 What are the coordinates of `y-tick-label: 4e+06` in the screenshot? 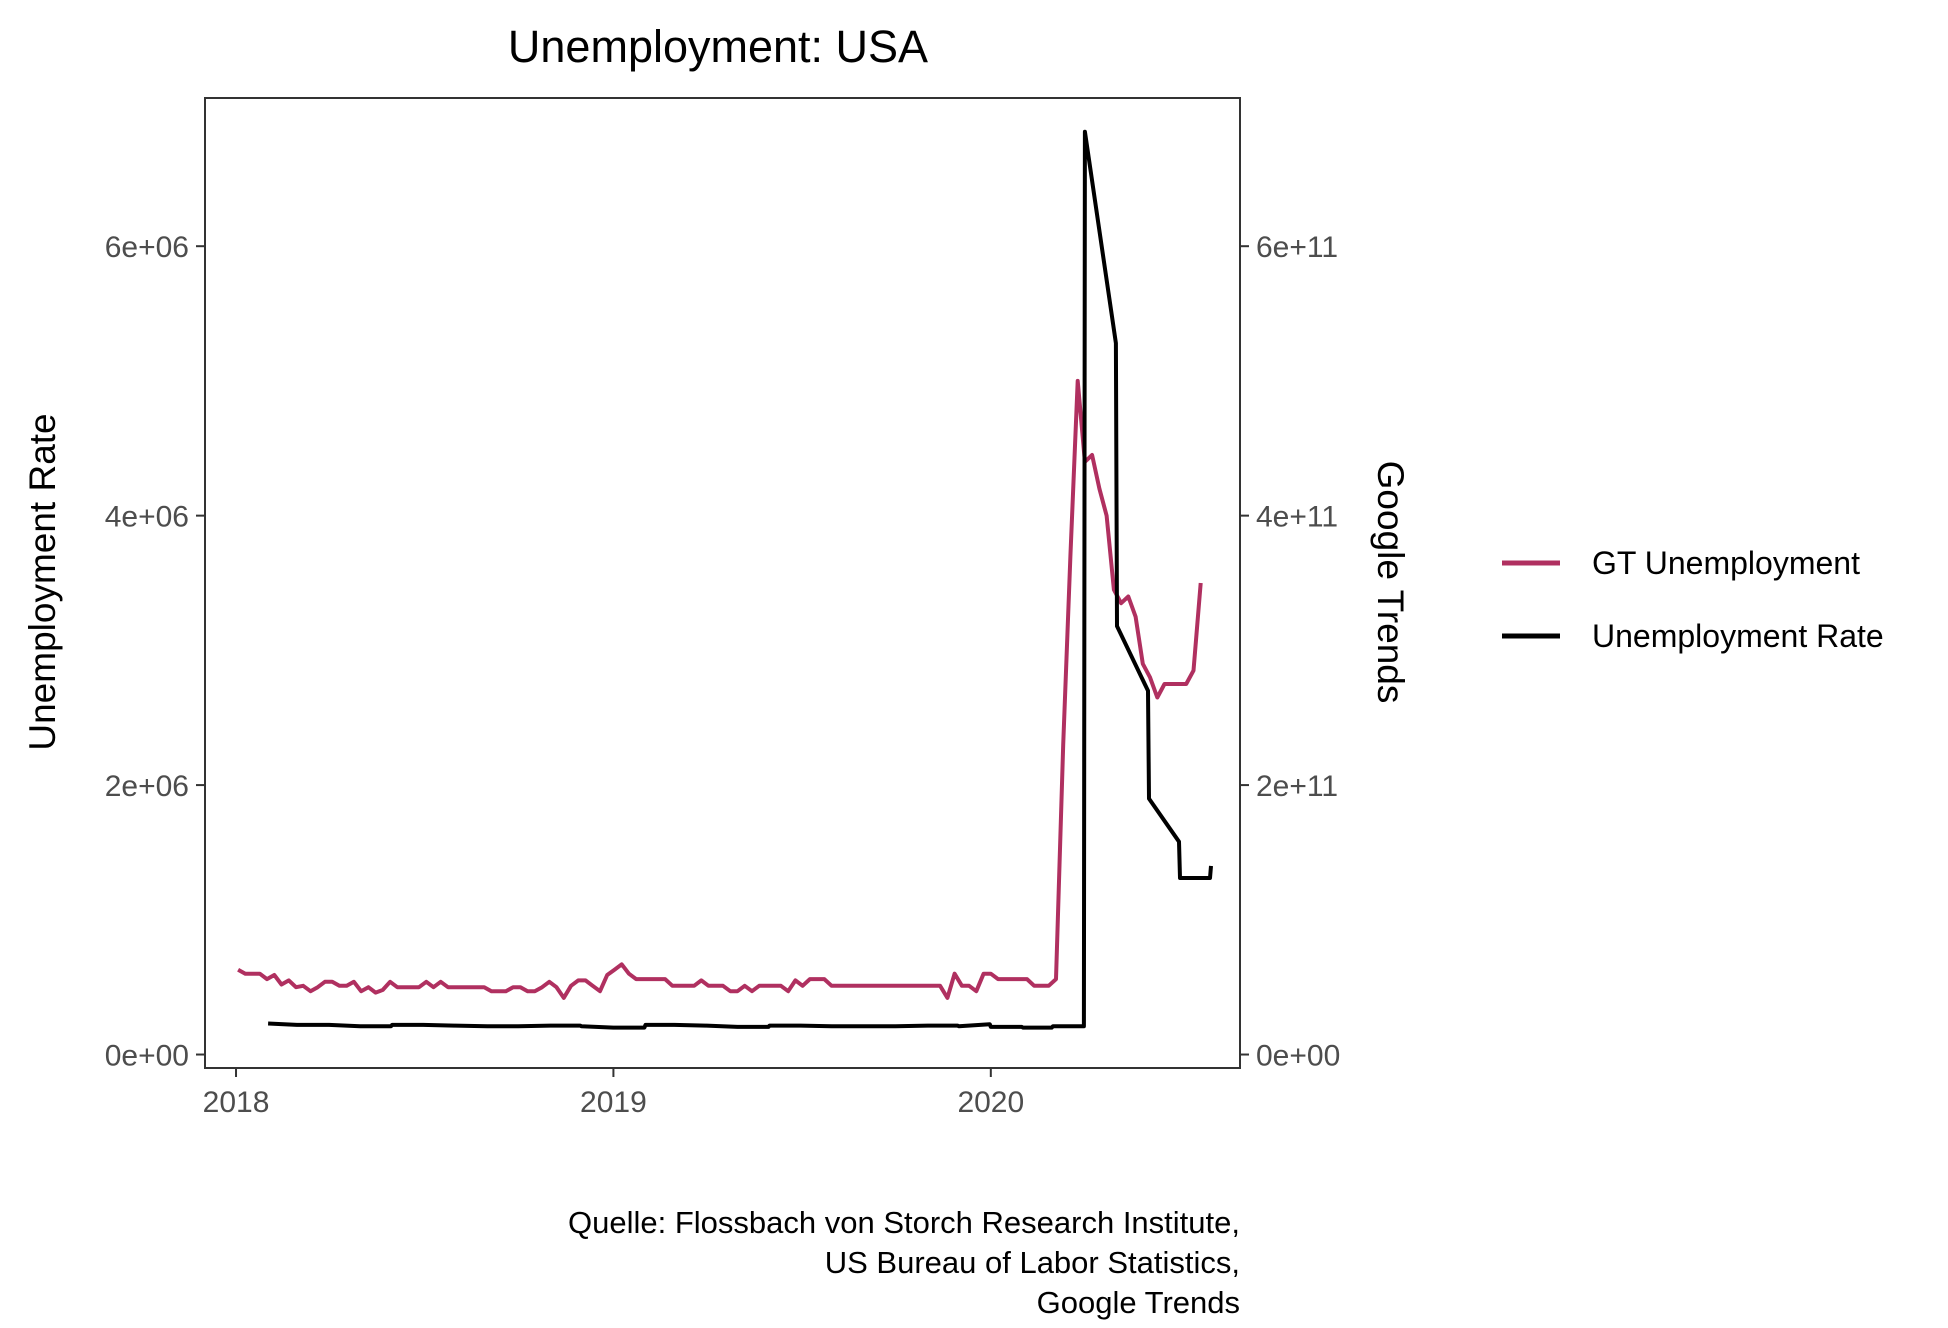 It's located at (147, 517).